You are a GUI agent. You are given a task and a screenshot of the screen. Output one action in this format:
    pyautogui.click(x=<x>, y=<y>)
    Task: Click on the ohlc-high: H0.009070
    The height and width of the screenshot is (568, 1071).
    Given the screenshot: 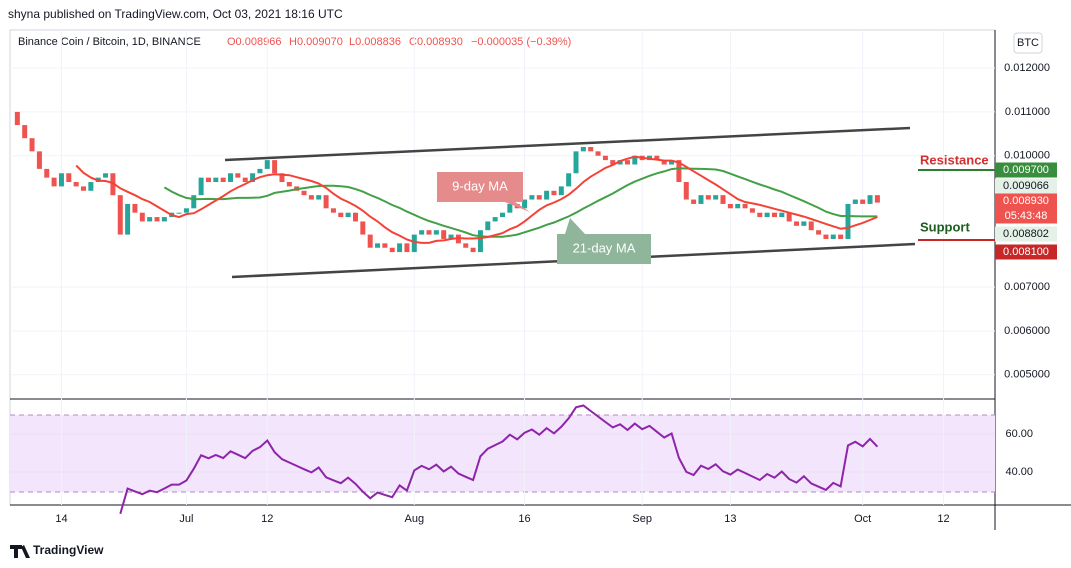 What is the action you would take?
    pyautogui.click(x=316, y=42)
    